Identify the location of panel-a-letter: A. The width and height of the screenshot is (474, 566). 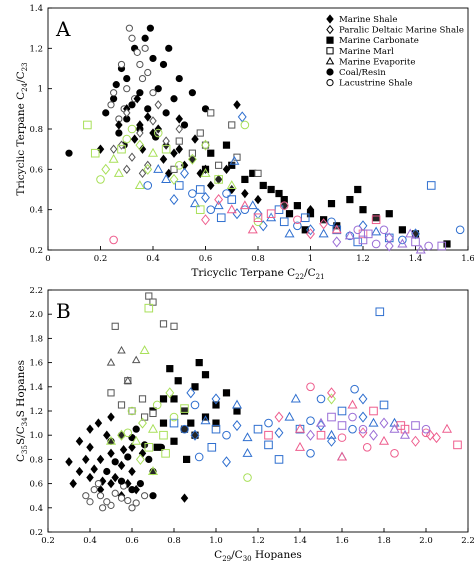
(63, 29).